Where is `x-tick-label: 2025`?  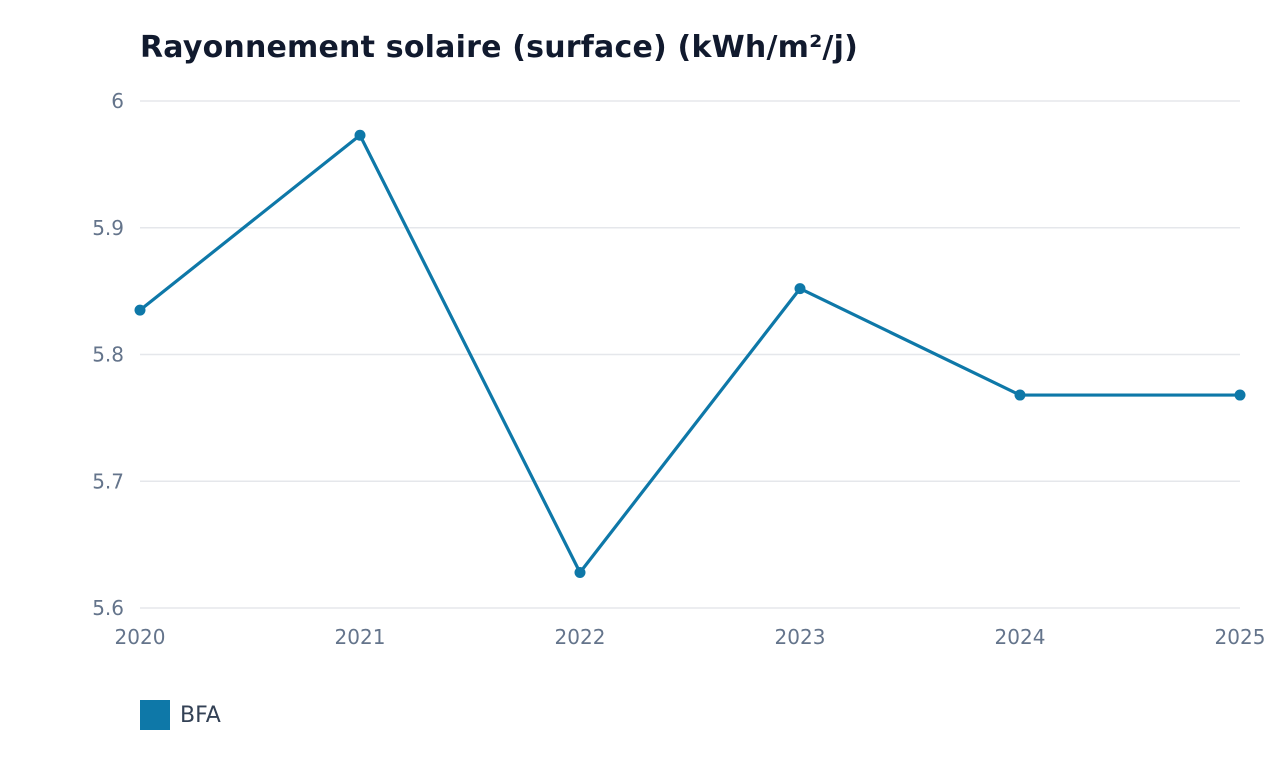
x-tick-label: 2025 is located at coordinates (1240, 637).